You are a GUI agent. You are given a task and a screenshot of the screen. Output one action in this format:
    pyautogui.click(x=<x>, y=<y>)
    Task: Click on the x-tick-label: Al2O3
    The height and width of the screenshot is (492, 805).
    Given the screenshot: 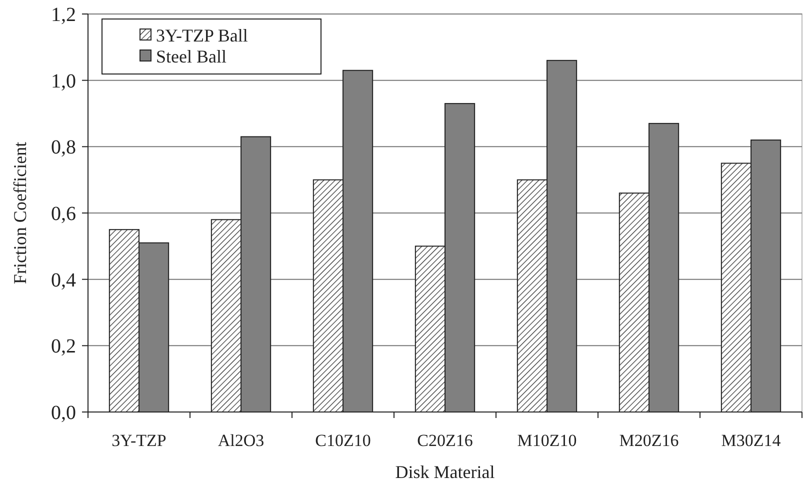 What is the action you would take?
    pyautogui.click(x=241, y=440)
    